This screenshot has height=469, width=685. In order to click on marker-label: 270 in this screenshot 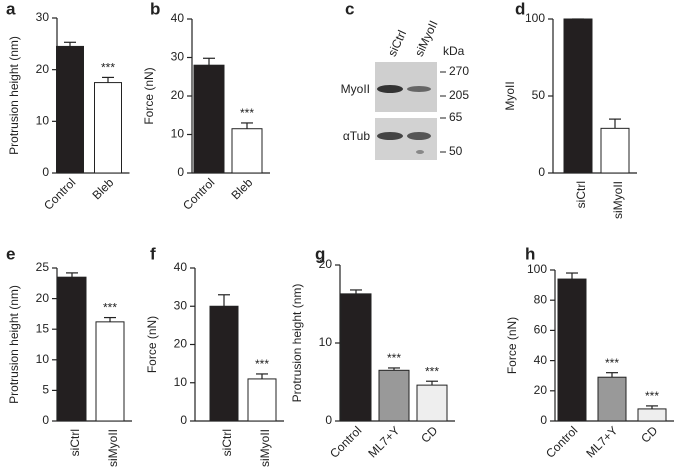, I will do `click(459, 71)`.